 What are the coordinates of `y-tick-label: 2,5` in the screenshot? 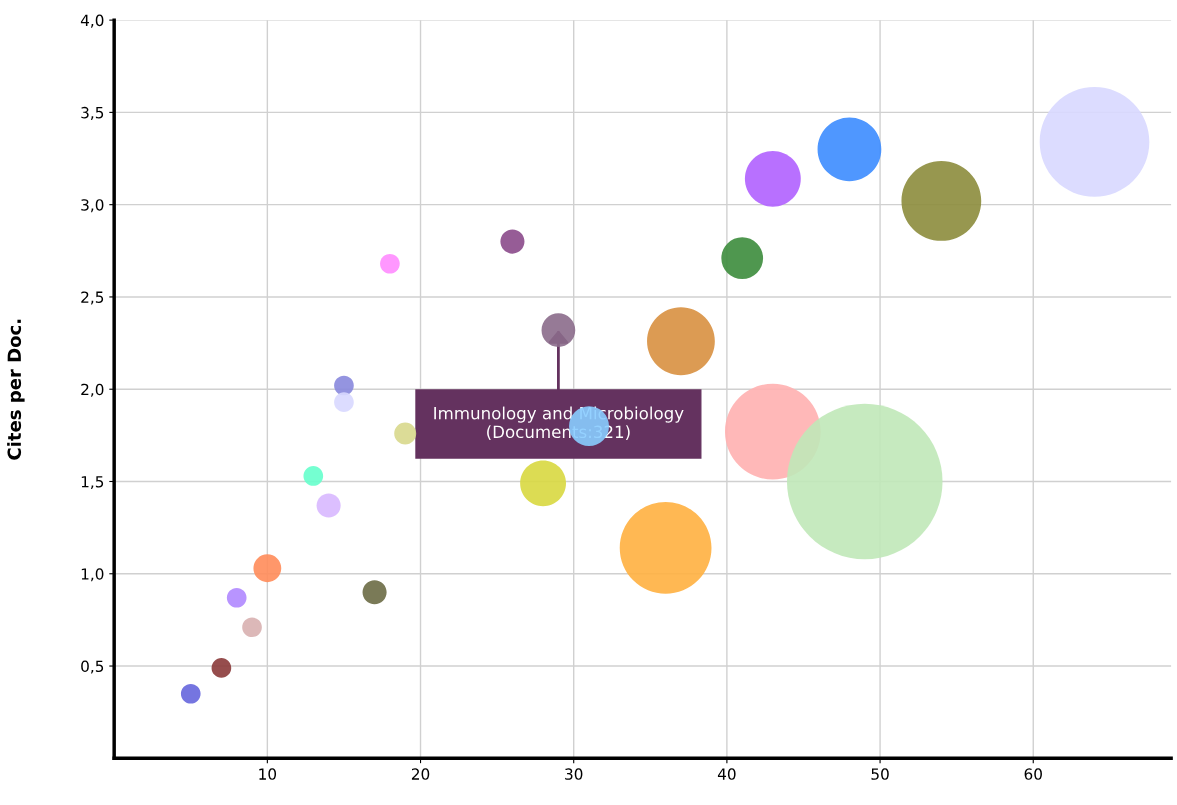 It's located at (92, 298).